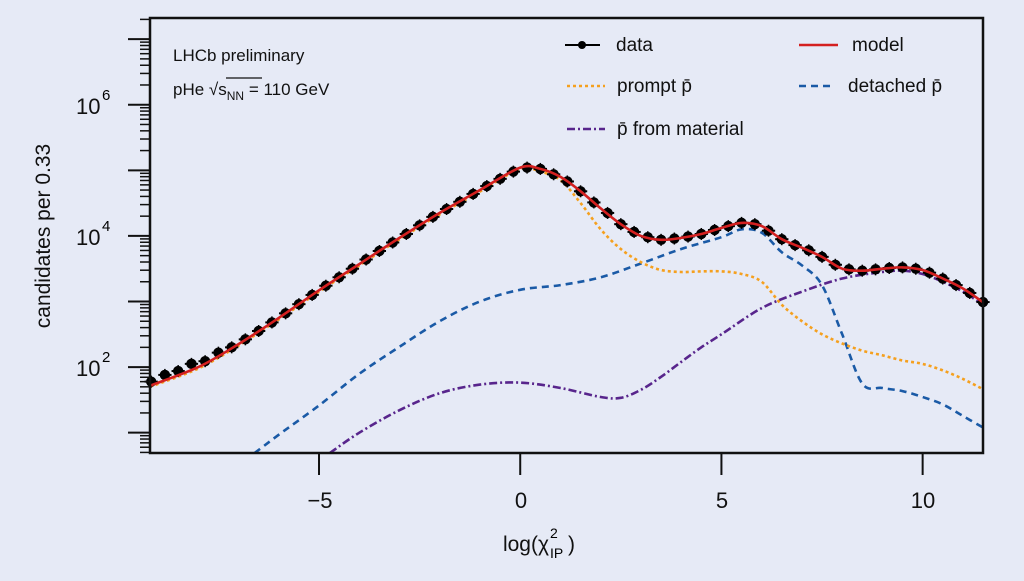 The height and width of the screenshot is (581, 1024). Describe the element at coordinates (43, 236) in the screenshot. I see `y-axis-label: candidates per 0.33` at that location.